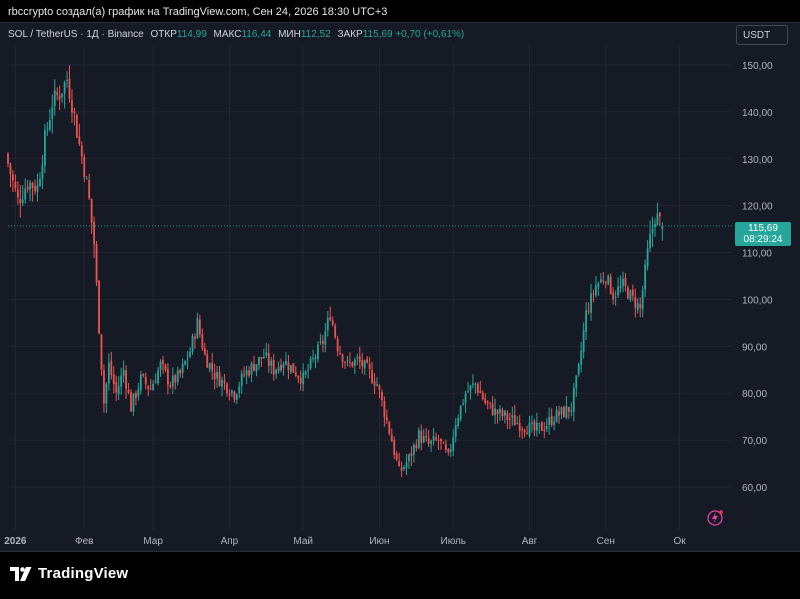  What do you see at coordinates (303, 541) in the screenshot?
I see `x-tick-label: Май` at bounding box center [303, 541].